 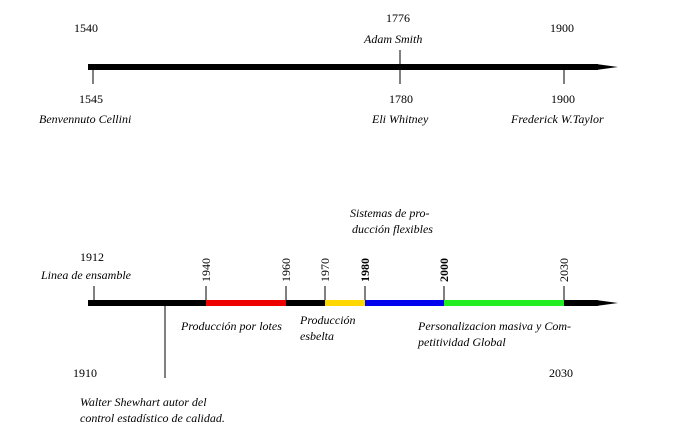 What do you see at coordinates (494, 326) in the screenshot?
I see `label-personalizacion-line1: Personalizacion masiva y Com-` at bounding box center [494, 326].